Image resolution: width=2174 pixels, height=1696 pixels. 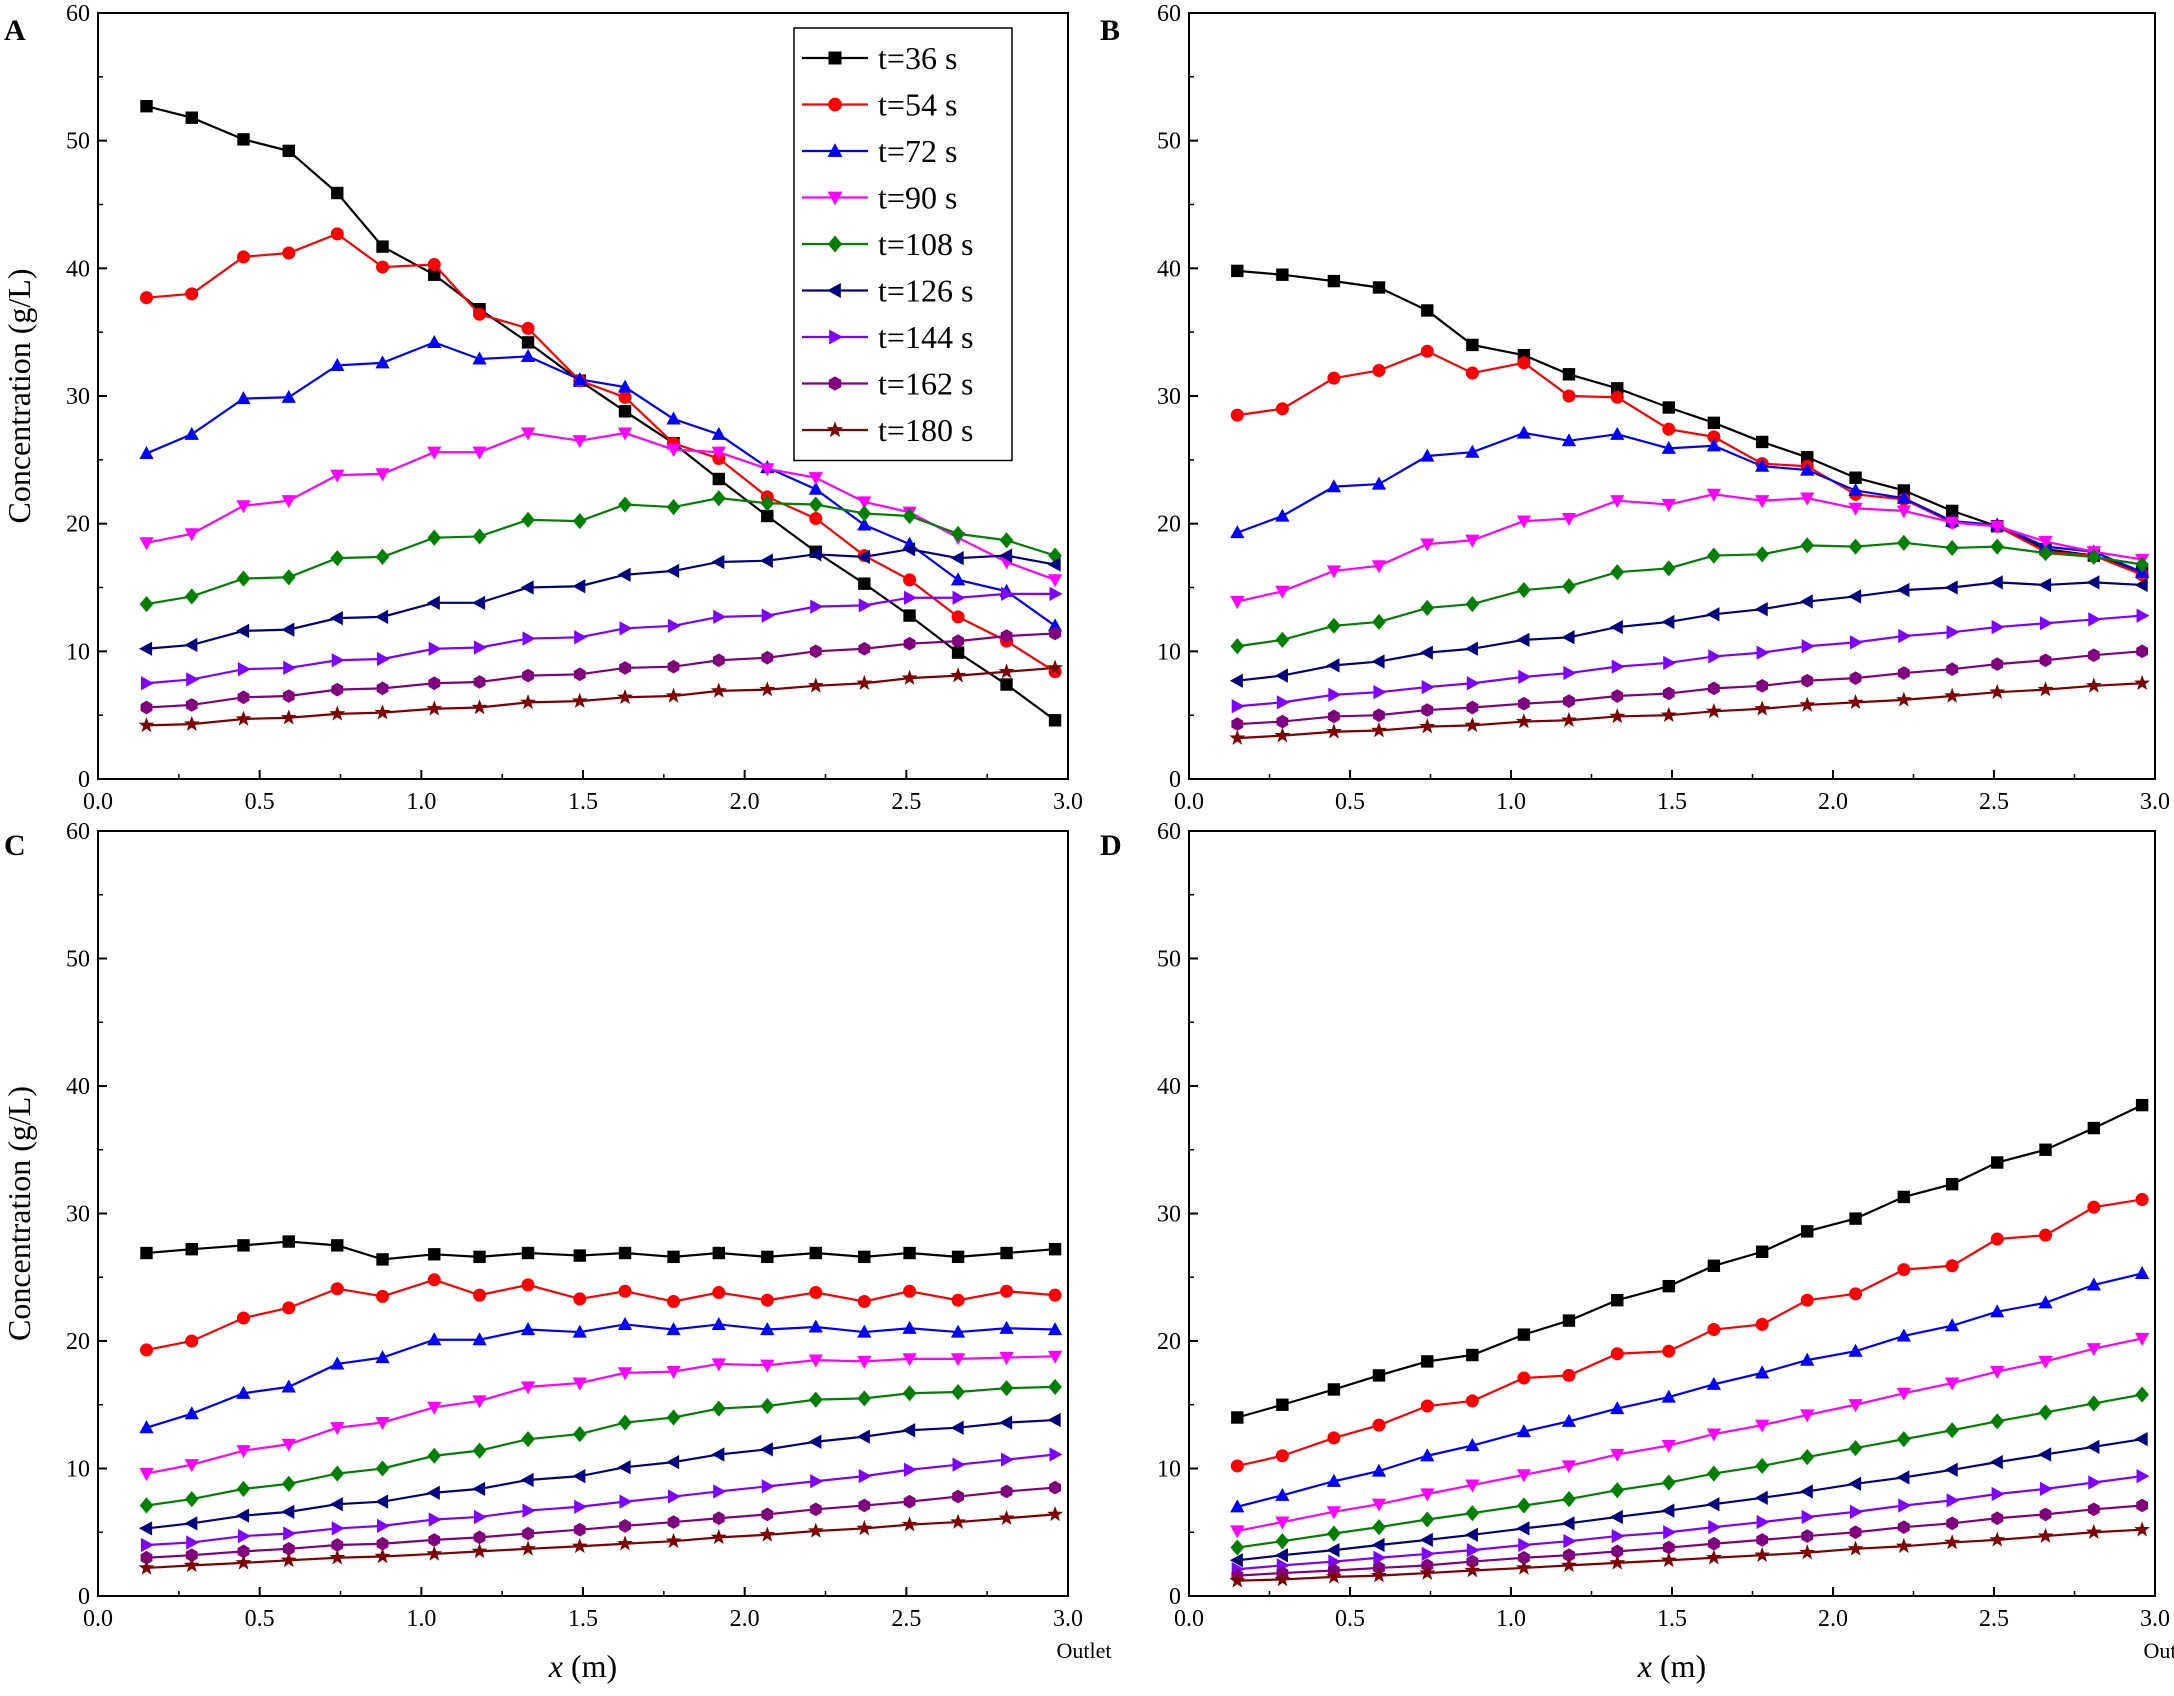 I want to click on y-tick-label: 30, so click(x=1169, y=397).